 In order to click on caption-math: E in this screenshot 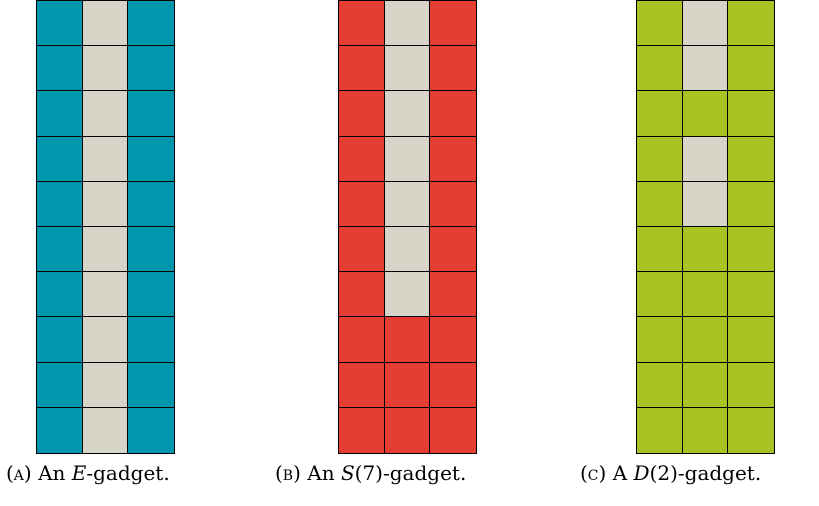, I will do `click(79, 473)`.